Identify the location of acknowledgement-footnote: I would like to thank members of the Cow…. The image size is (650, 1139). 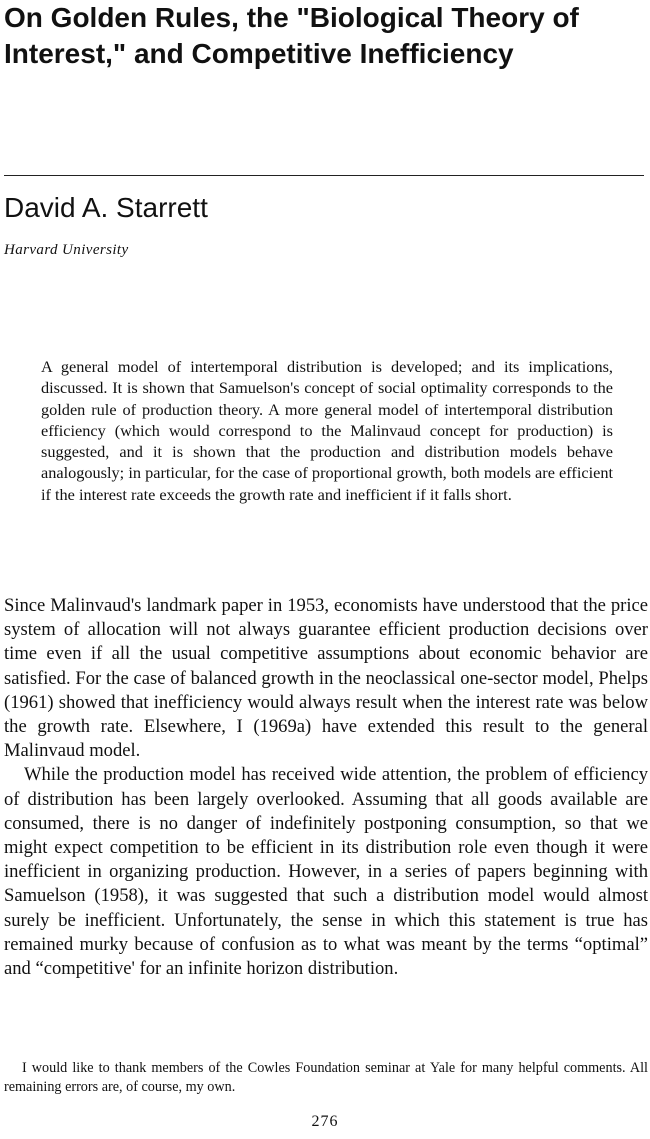
(326, 1077).